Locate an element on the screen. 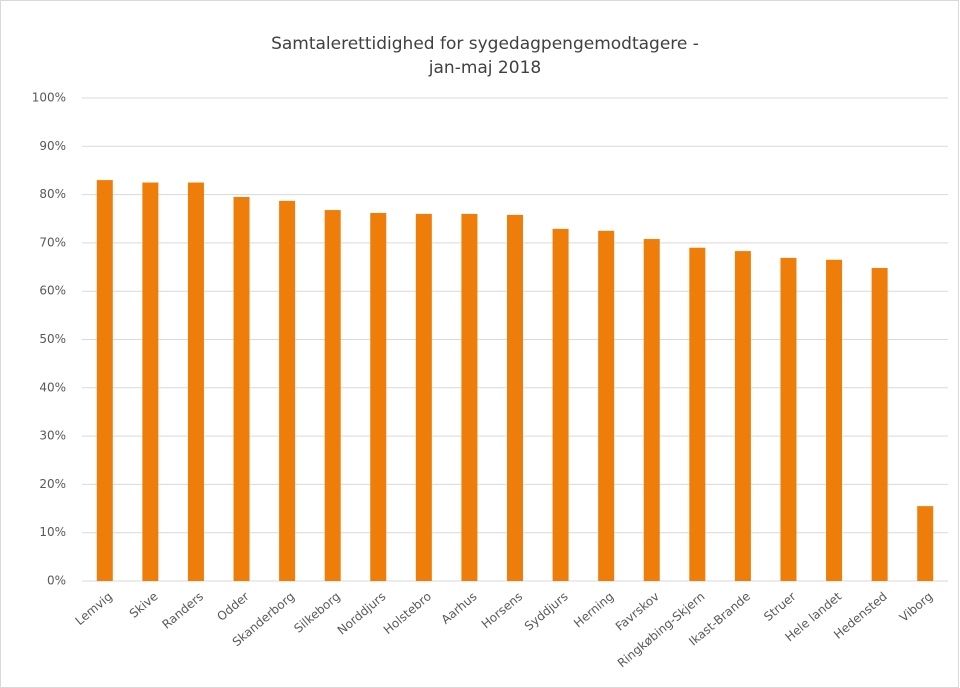 The width and height of the screenshot is (960, 688). y-tick-label: 10% is located at coordinates (52, 532).